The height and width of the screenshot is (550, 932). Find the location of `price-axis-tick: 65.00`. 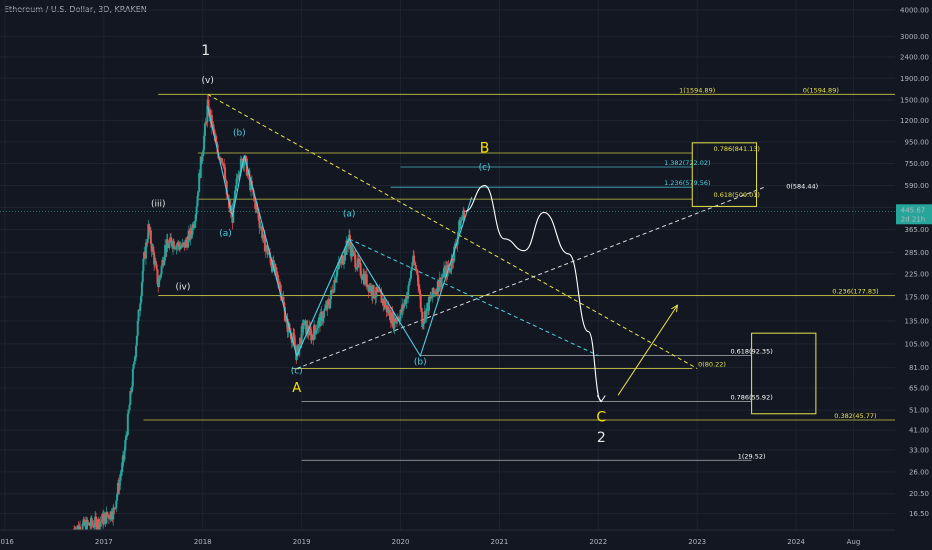

price-axis-tick: 65.00 is located at coordinates (919, 388).